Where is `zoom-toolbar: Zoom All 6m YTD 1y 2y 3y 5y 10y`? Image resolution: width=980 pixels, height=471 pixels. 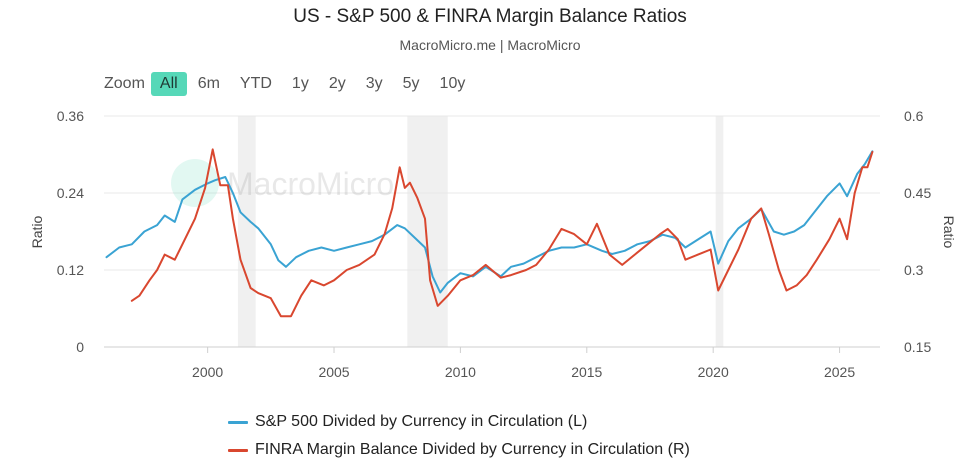 zoom-toolbar: Zoom All 6m YTD 1y 2y 3y 5y 10y is located at coordinates (290, 84).